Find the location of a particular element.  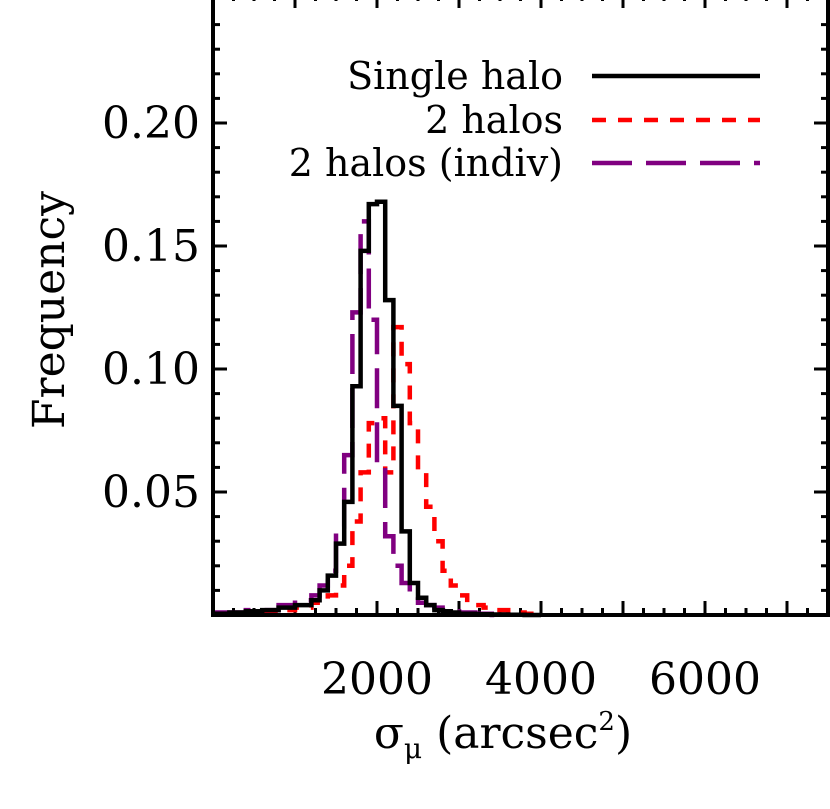

y-tick-label: 0.05 is located at coordinates (151, 492).